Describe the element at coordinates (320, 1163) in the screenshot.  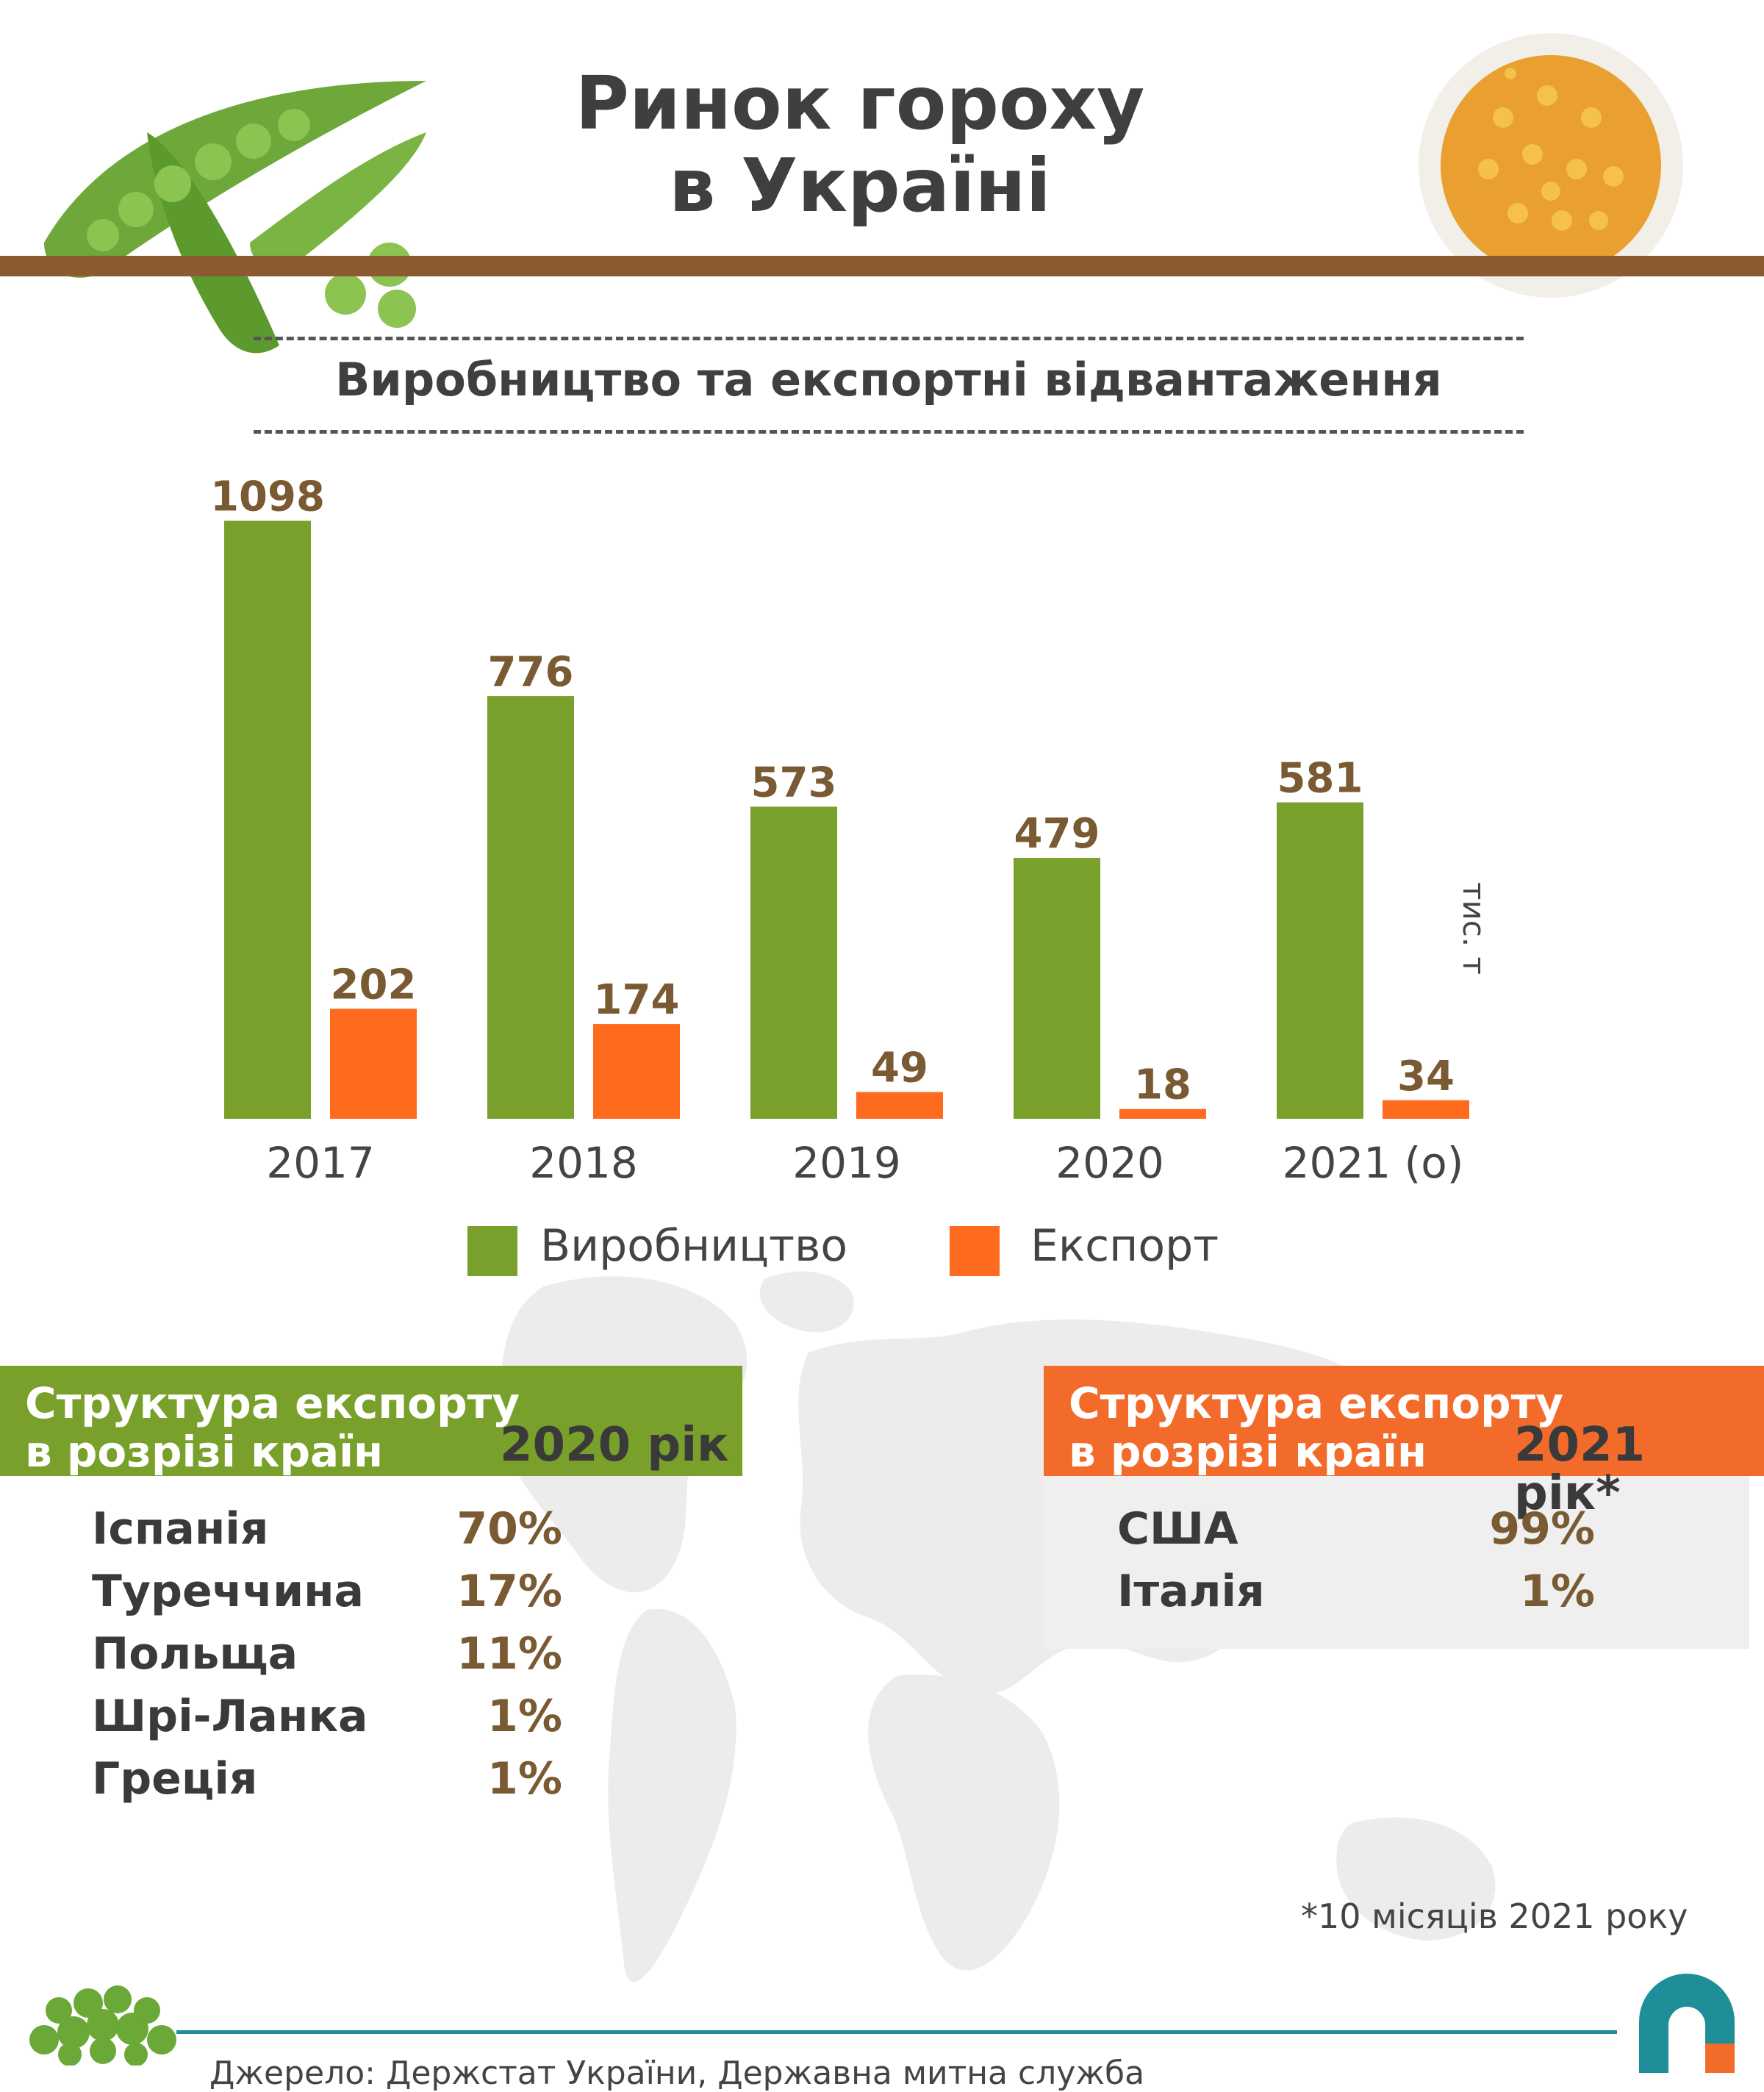
I see `x-tick-label: 2017` at that location.